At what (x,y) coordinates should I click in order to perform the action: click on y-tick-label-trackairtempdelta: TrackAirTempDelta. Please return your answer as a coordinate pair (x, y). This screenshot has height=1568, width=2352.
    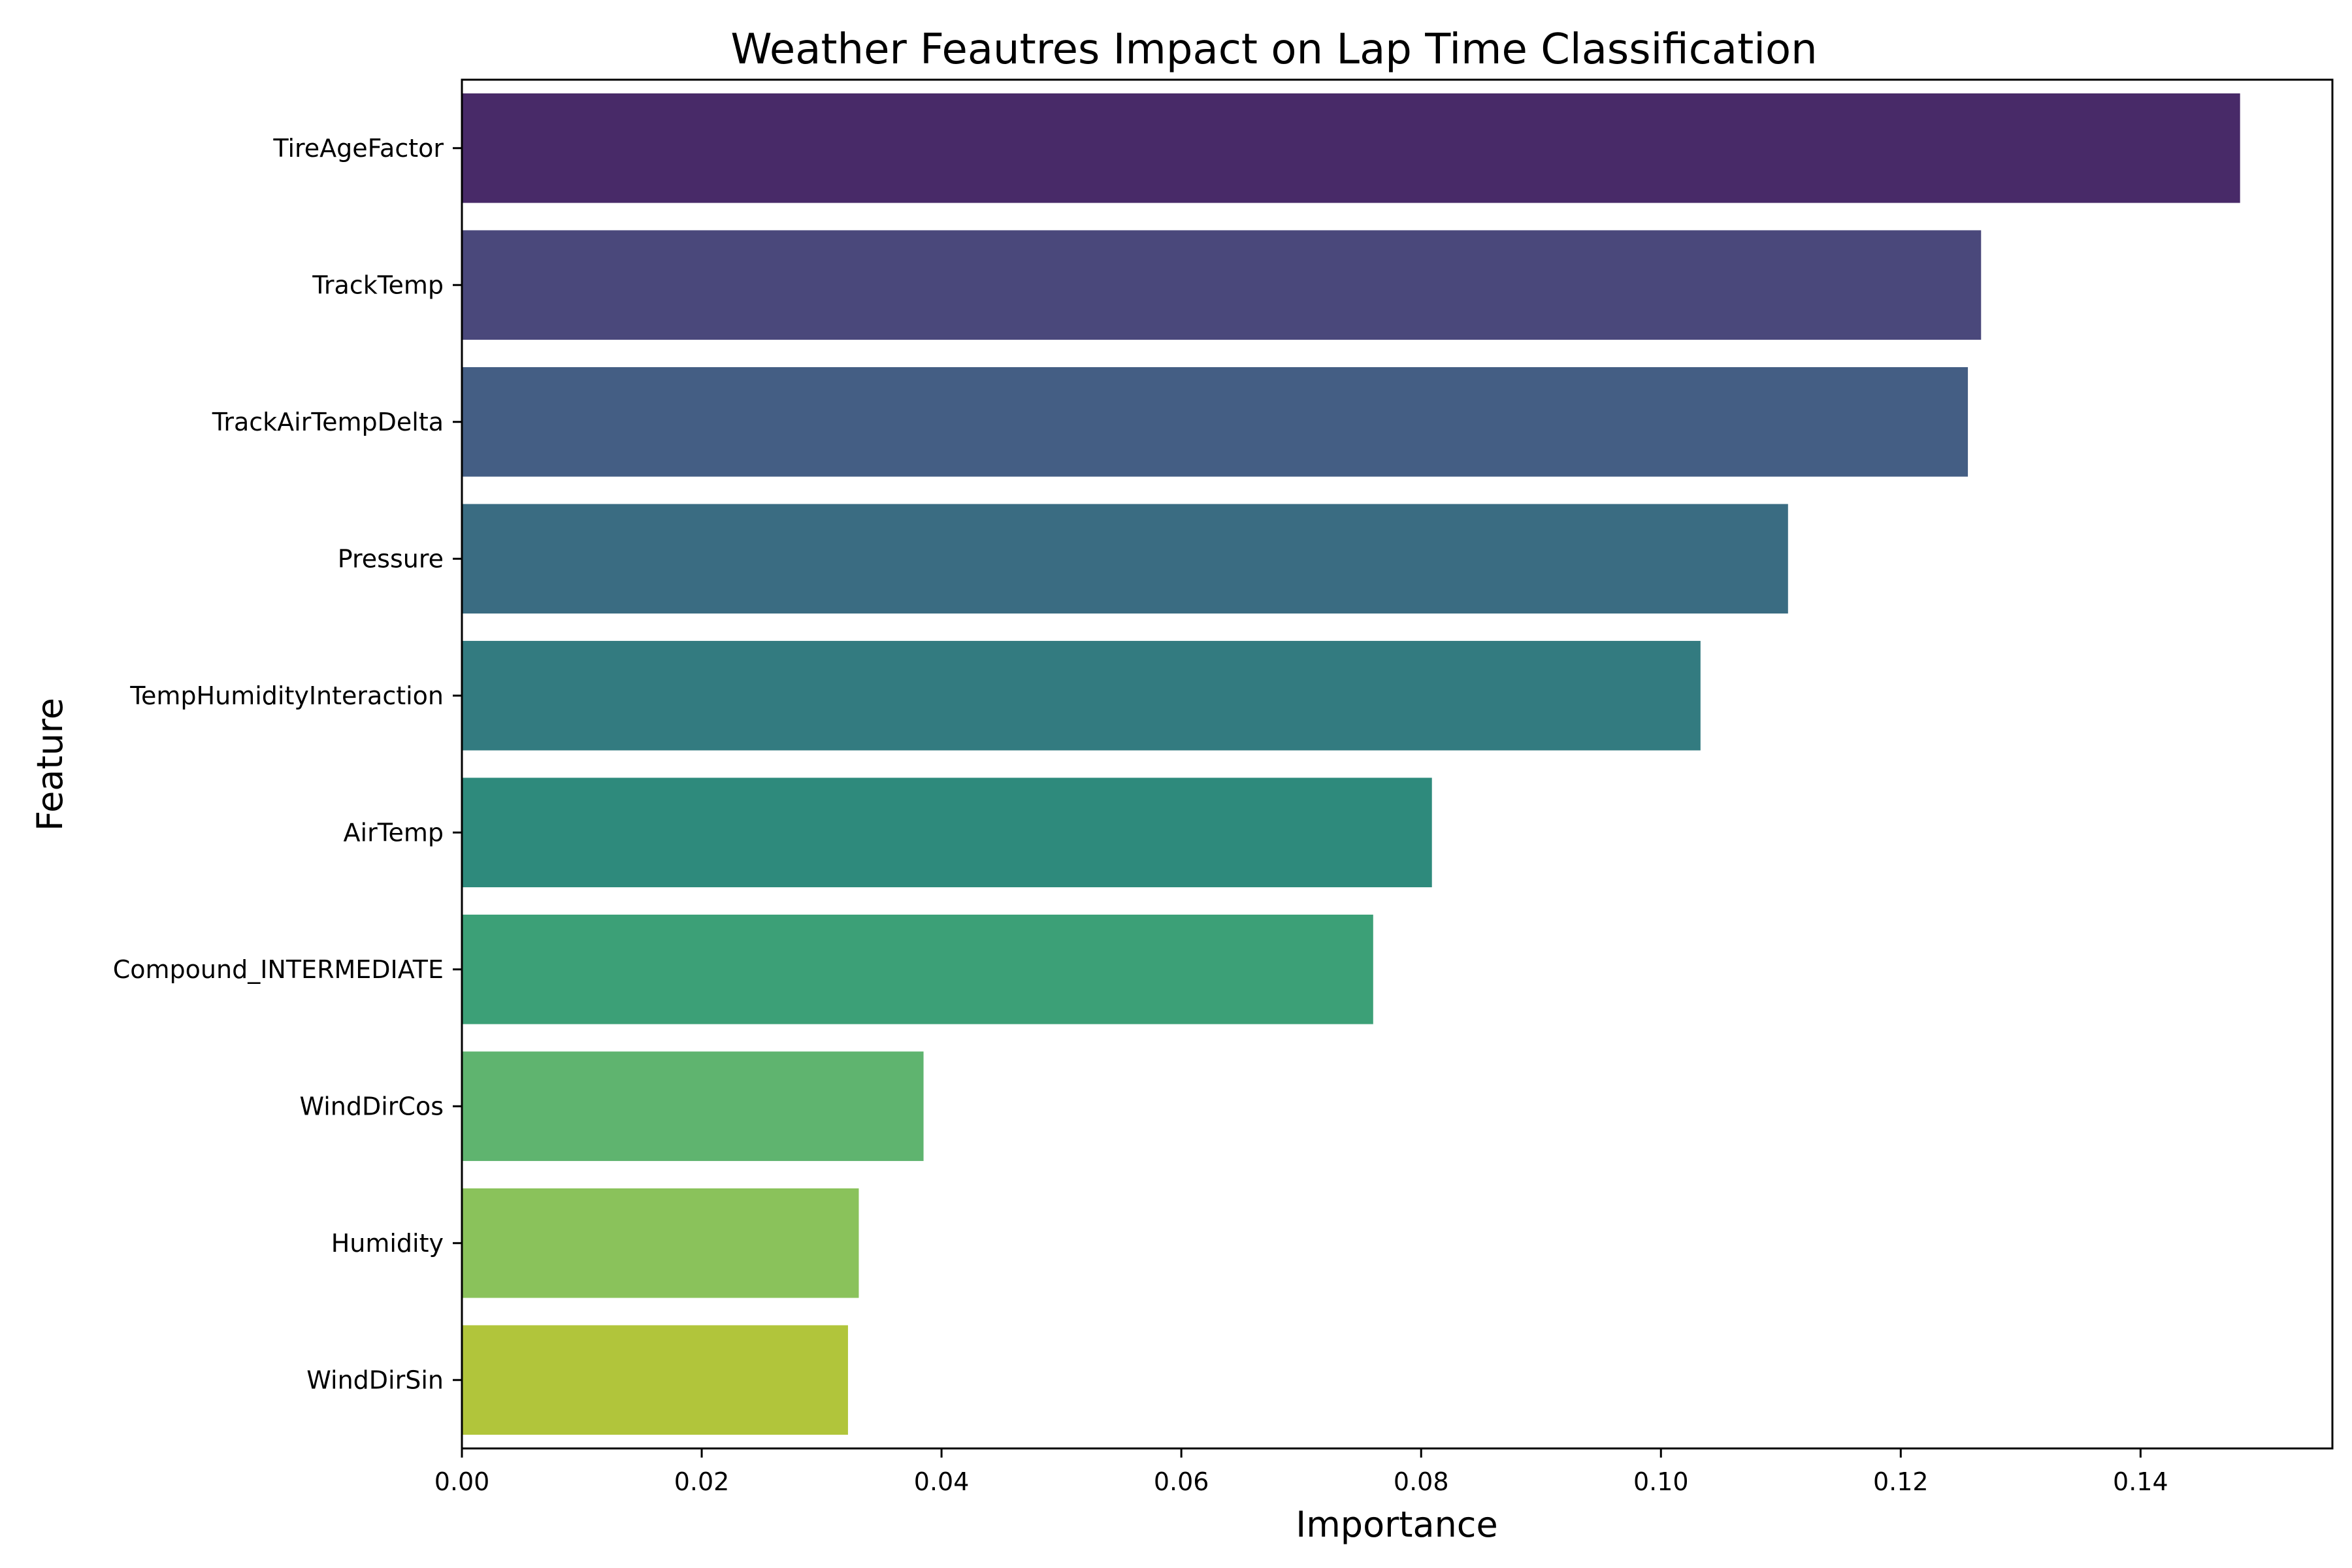
    Looking at the image, I should click on (328, 422).